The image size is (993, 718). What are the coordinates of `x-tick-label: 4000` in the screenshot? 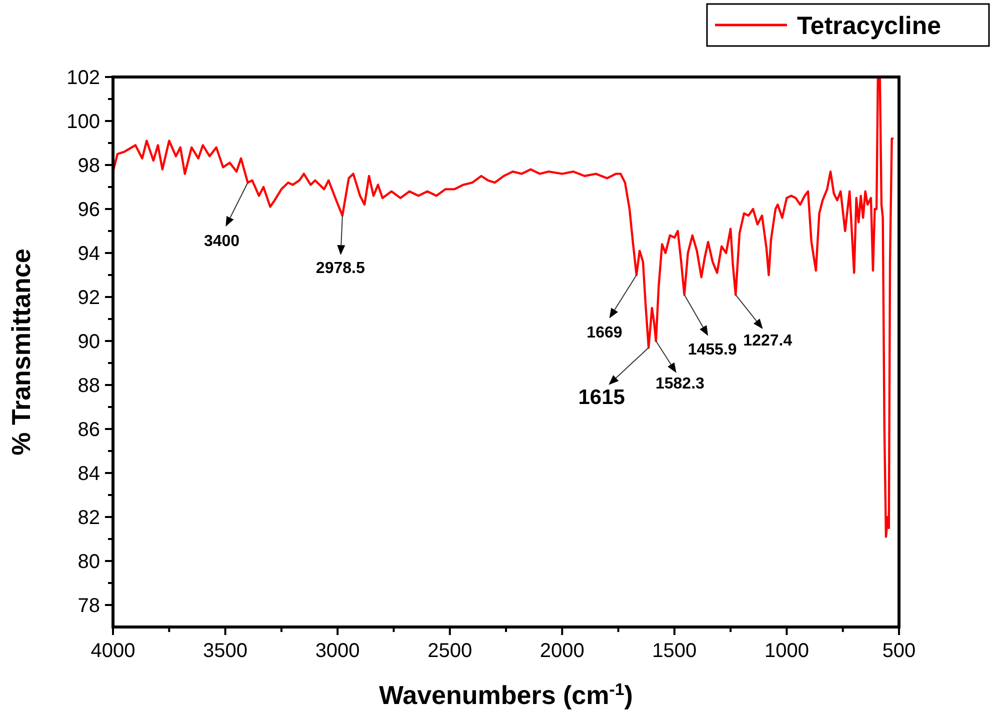 It's located at (113, 651).